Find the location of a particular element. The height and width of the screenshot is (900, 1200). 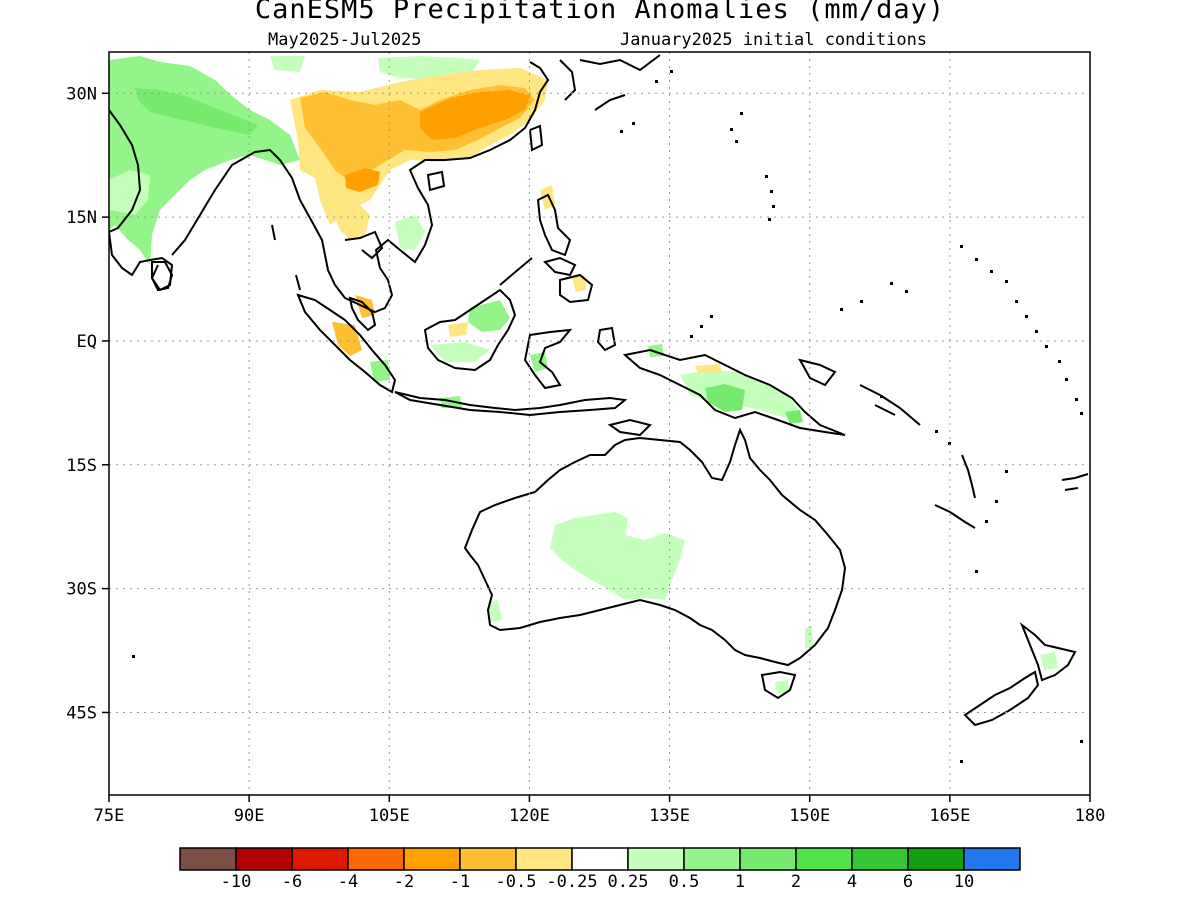

anomaly-green-newguinea-strong is located at coordinates (725, 398).